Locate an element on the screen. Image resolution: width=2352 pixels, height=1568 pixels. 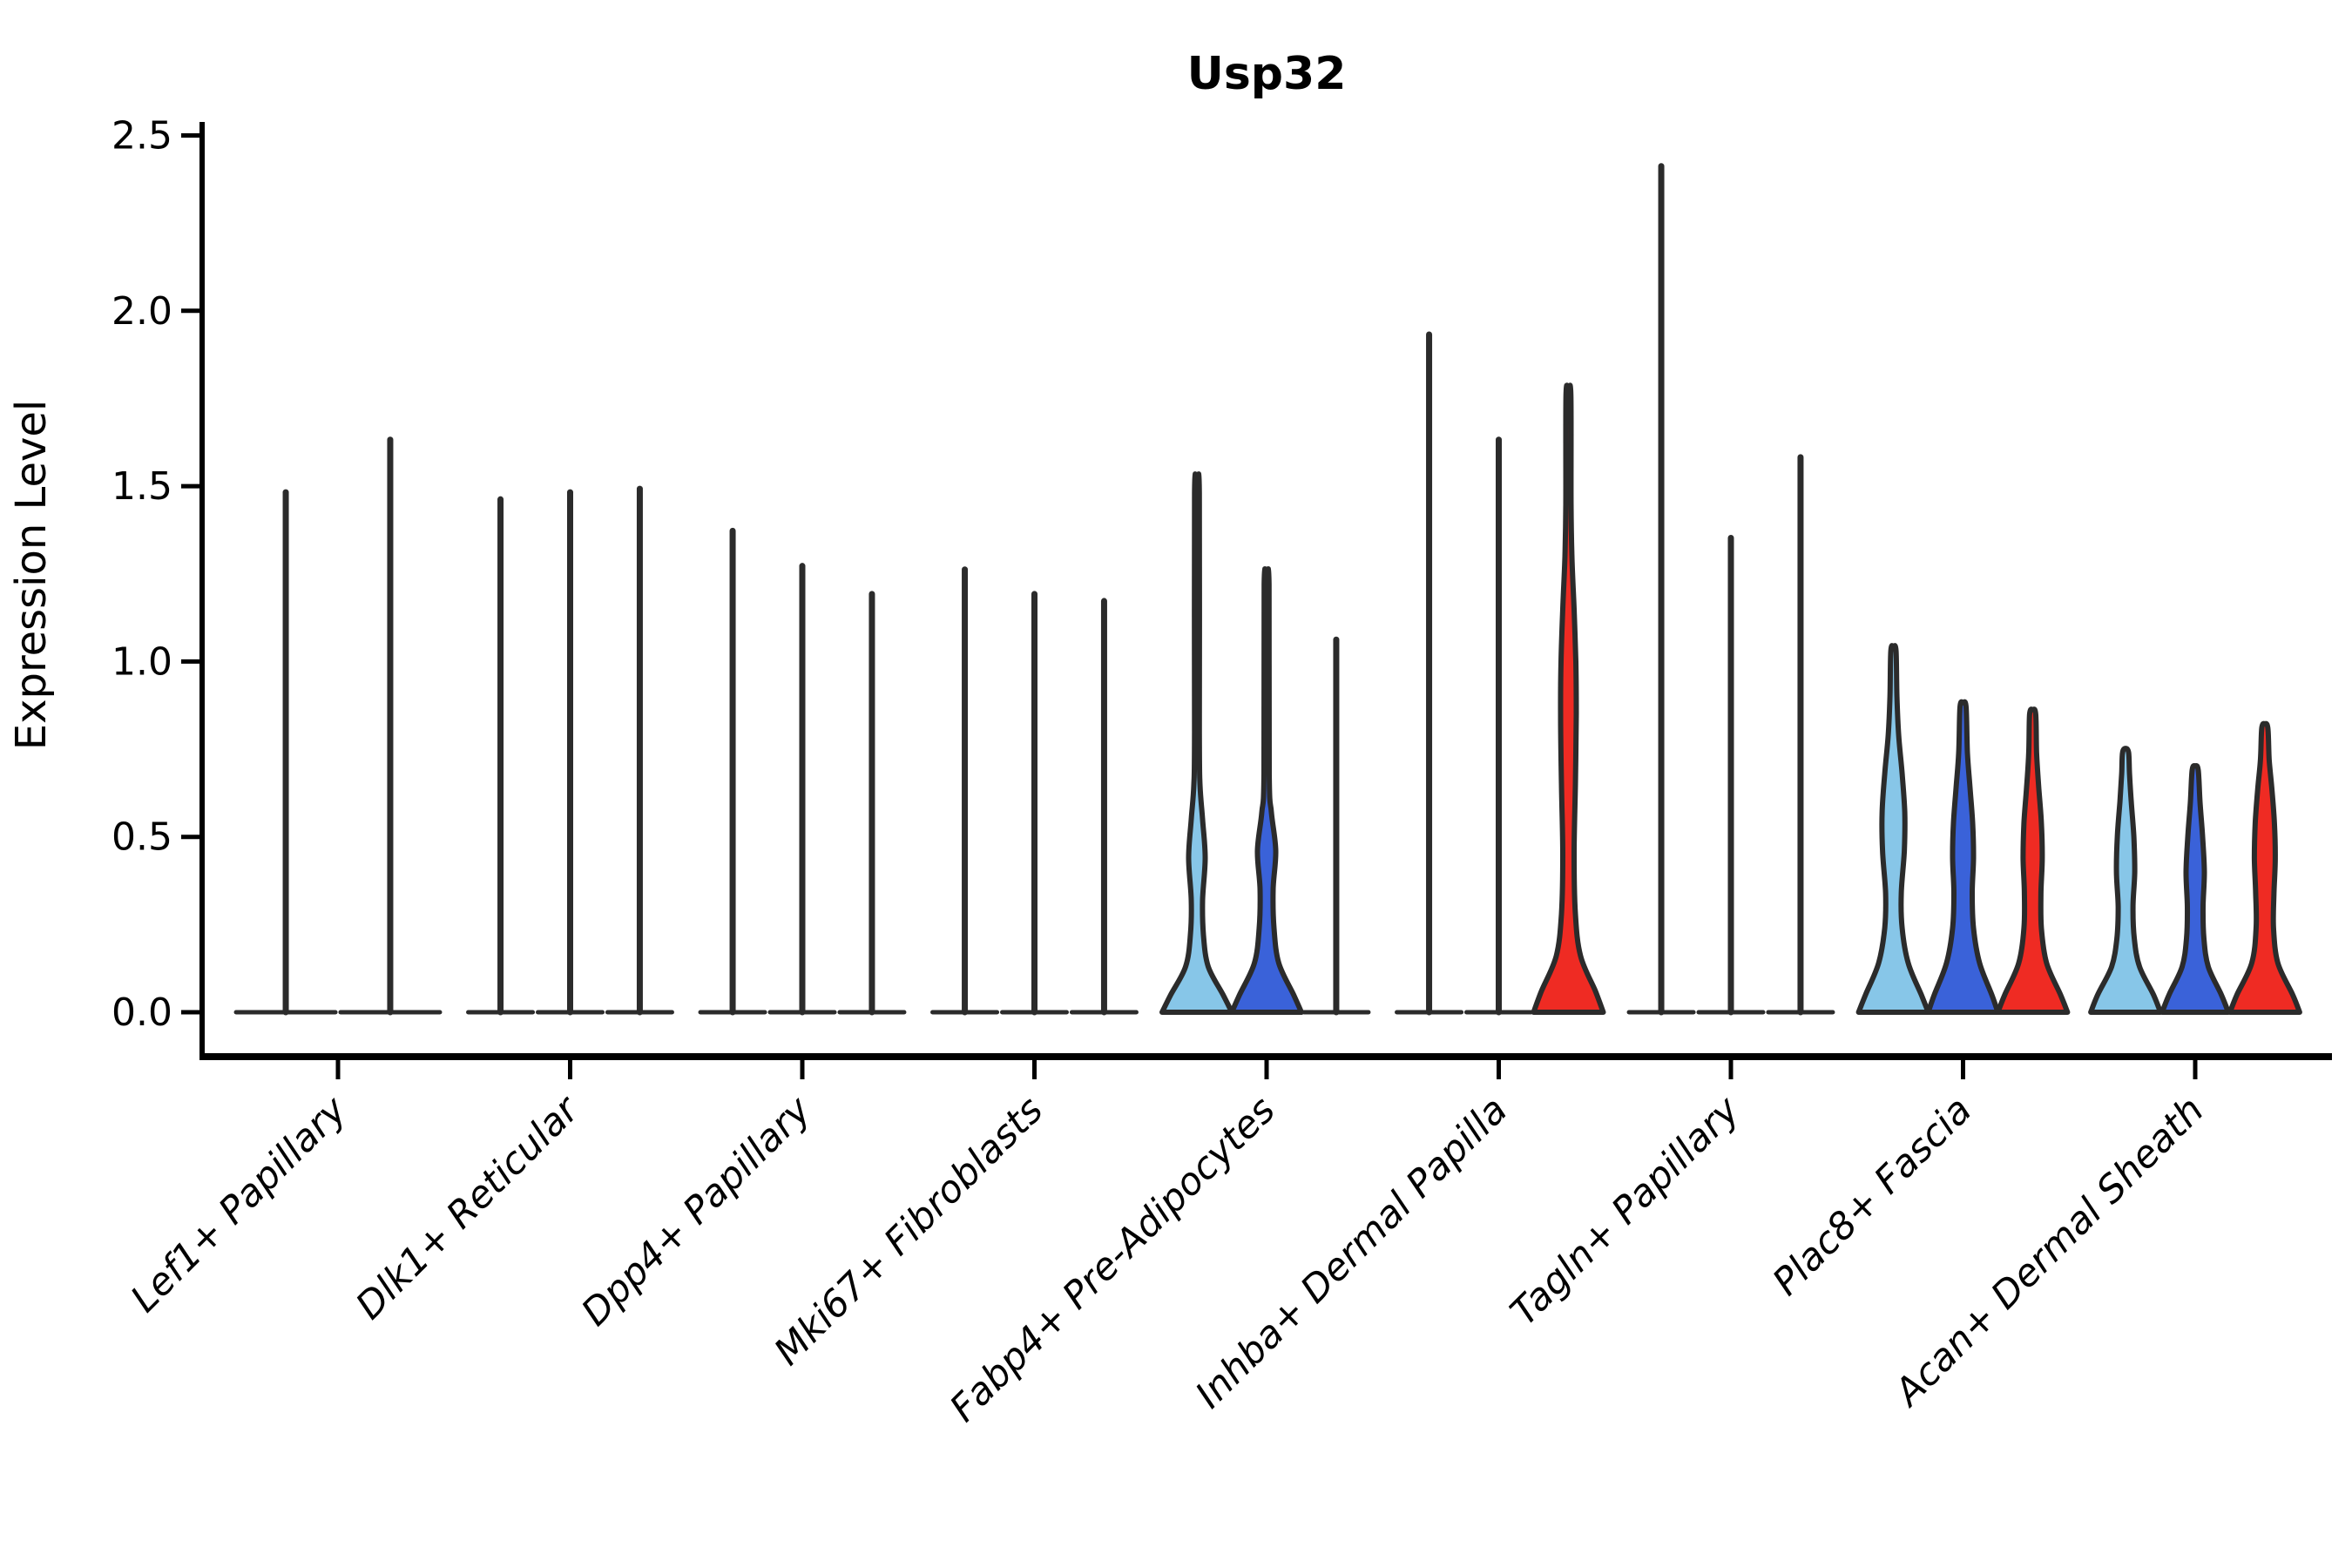
x-tick-label: Dlk1+ Reticular is located at coordinates (469, 1207).